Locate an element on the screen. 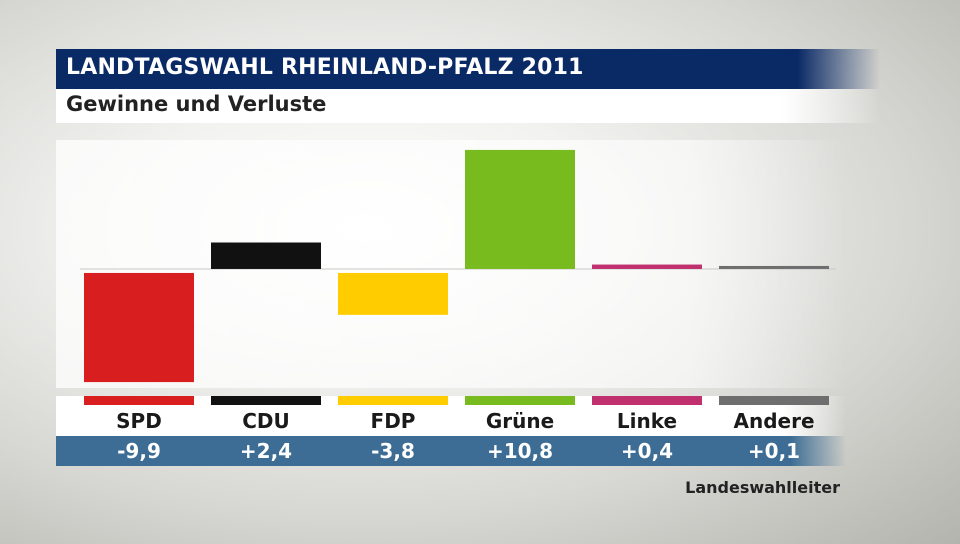 Image resolution: width=960 pixels, height=544 pixels. party-label-spd: SPD is located at coordinates (139, 421).